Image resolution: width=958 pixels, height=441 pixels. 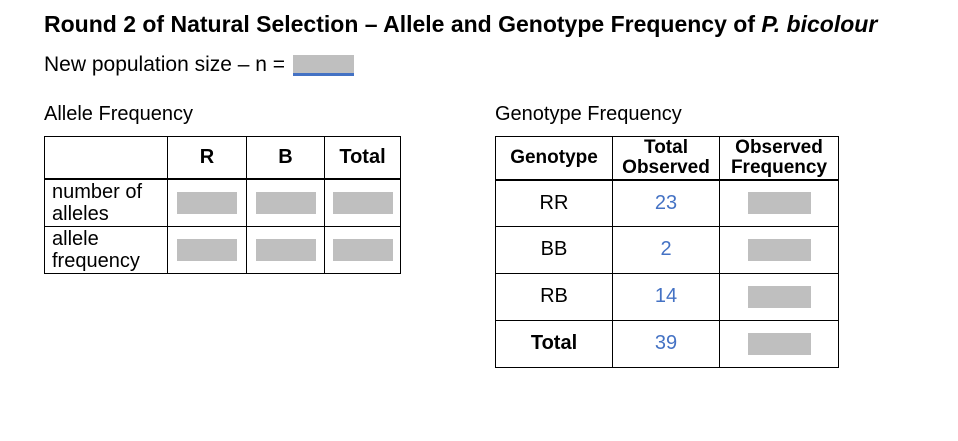 I want to click on number-of-alleles-total-cell, so click(x=362, y=202).